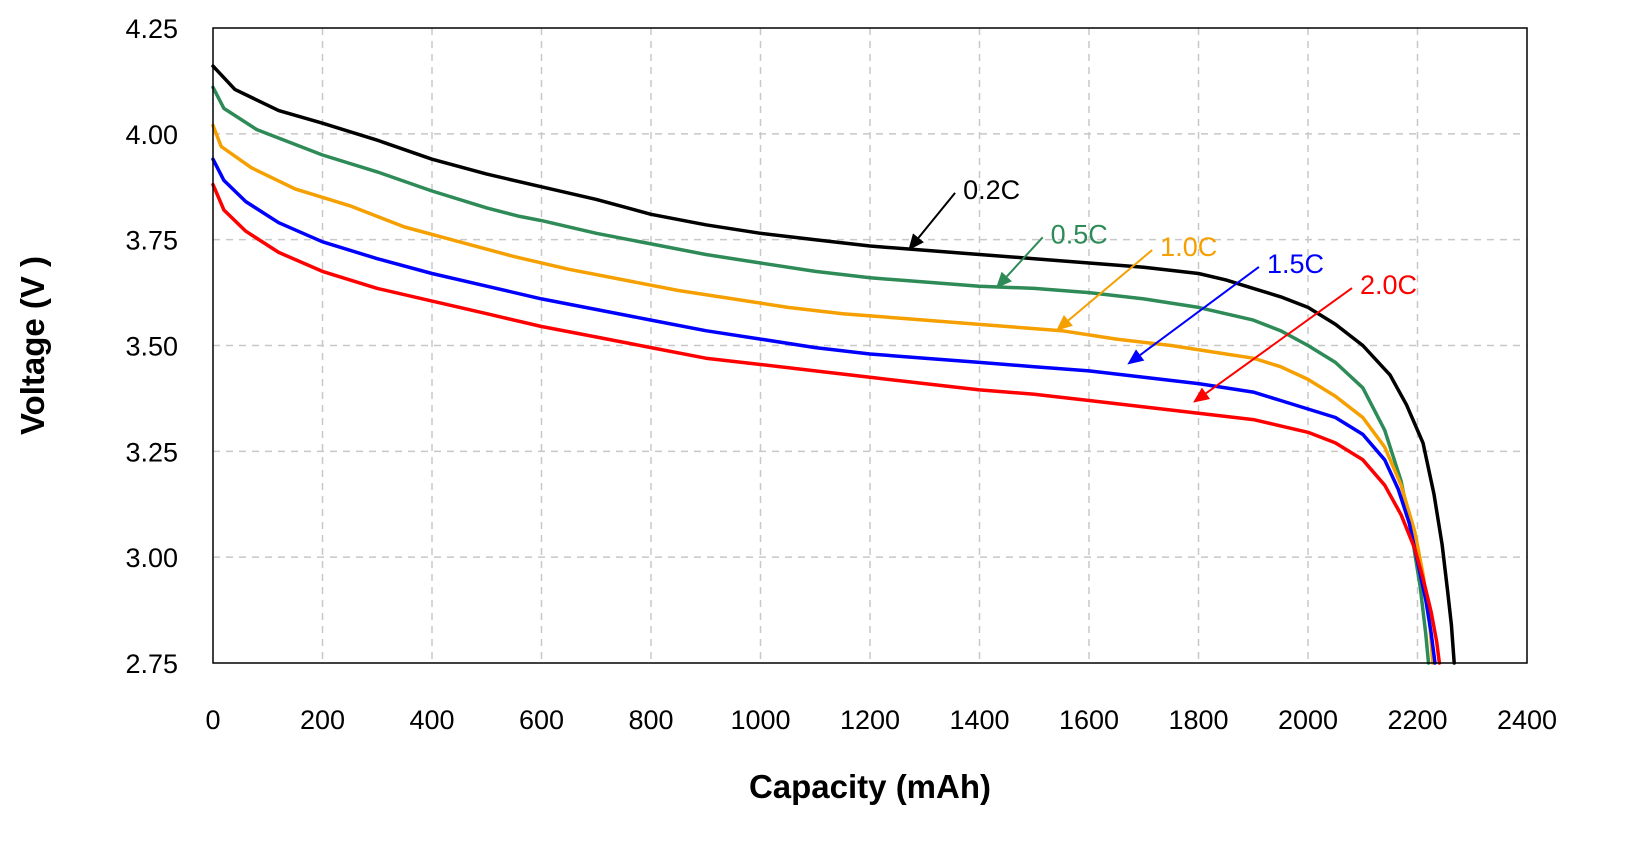 The width and height of the screenshot is (1641, 843). What do you see at coordinates (870, 720) in the screenshot?
I see `x-tick-label: 1200` at bounding box center [870, 720].